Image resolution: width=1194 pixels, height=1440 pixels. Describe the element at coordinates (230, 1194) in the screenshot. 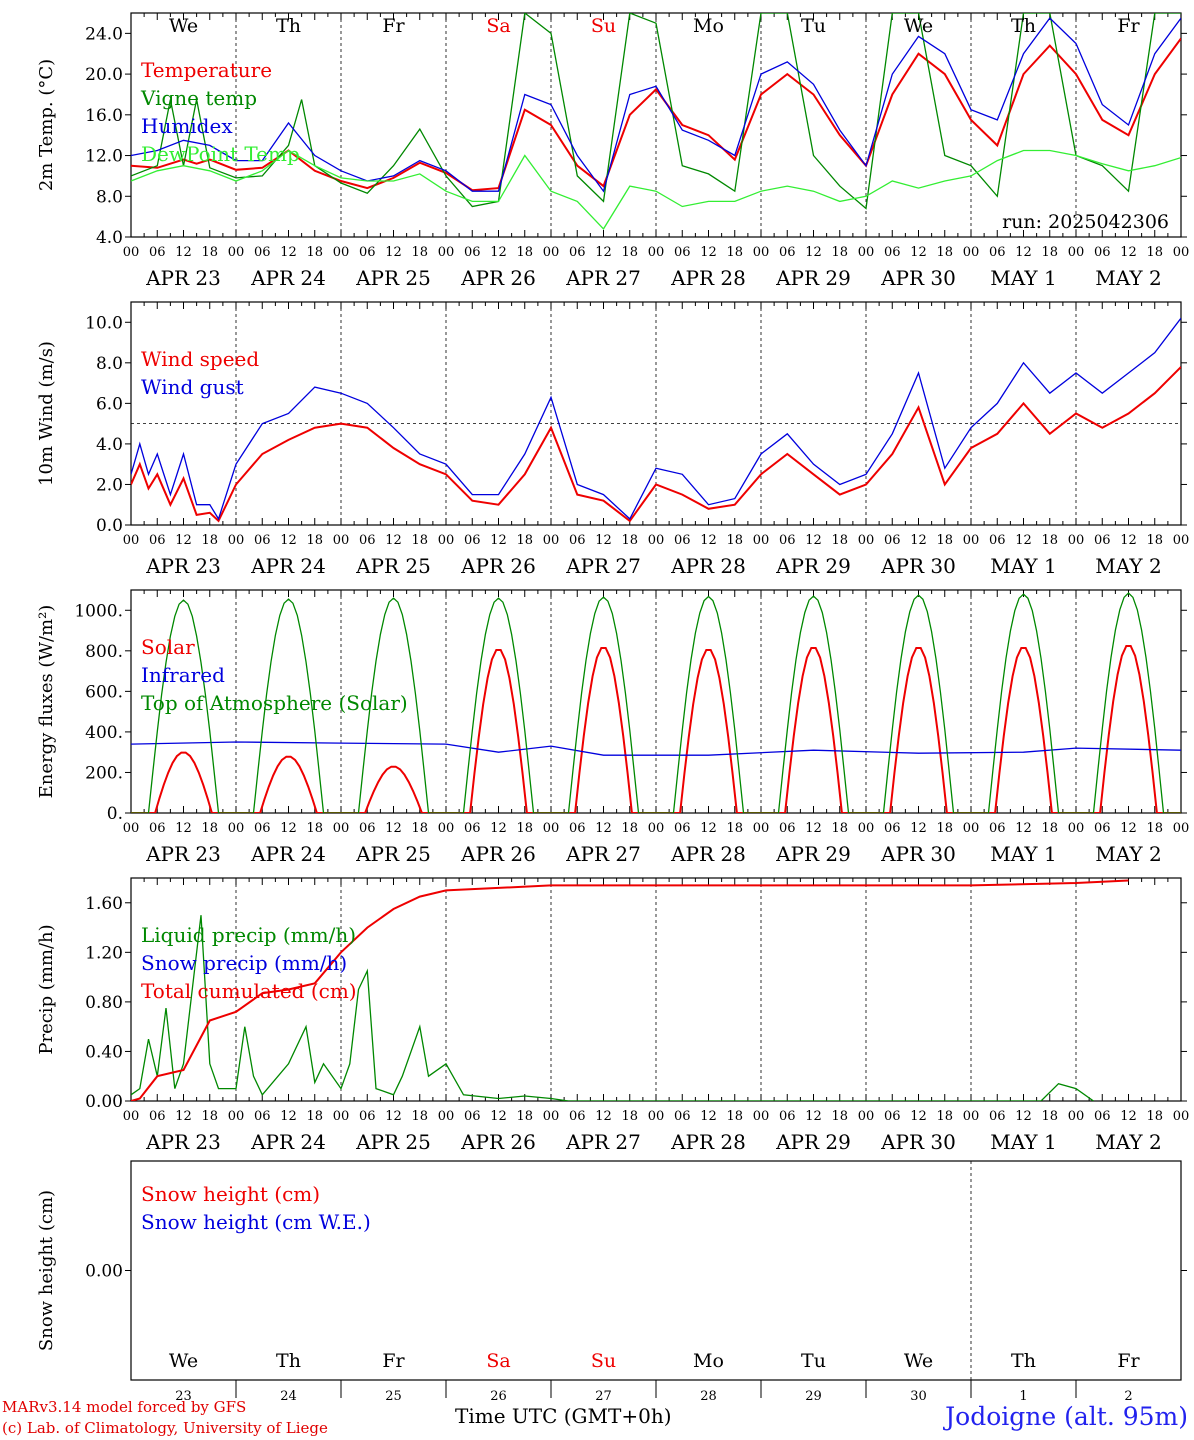

I see `legend-entry: Snow height (cm)` at that location.